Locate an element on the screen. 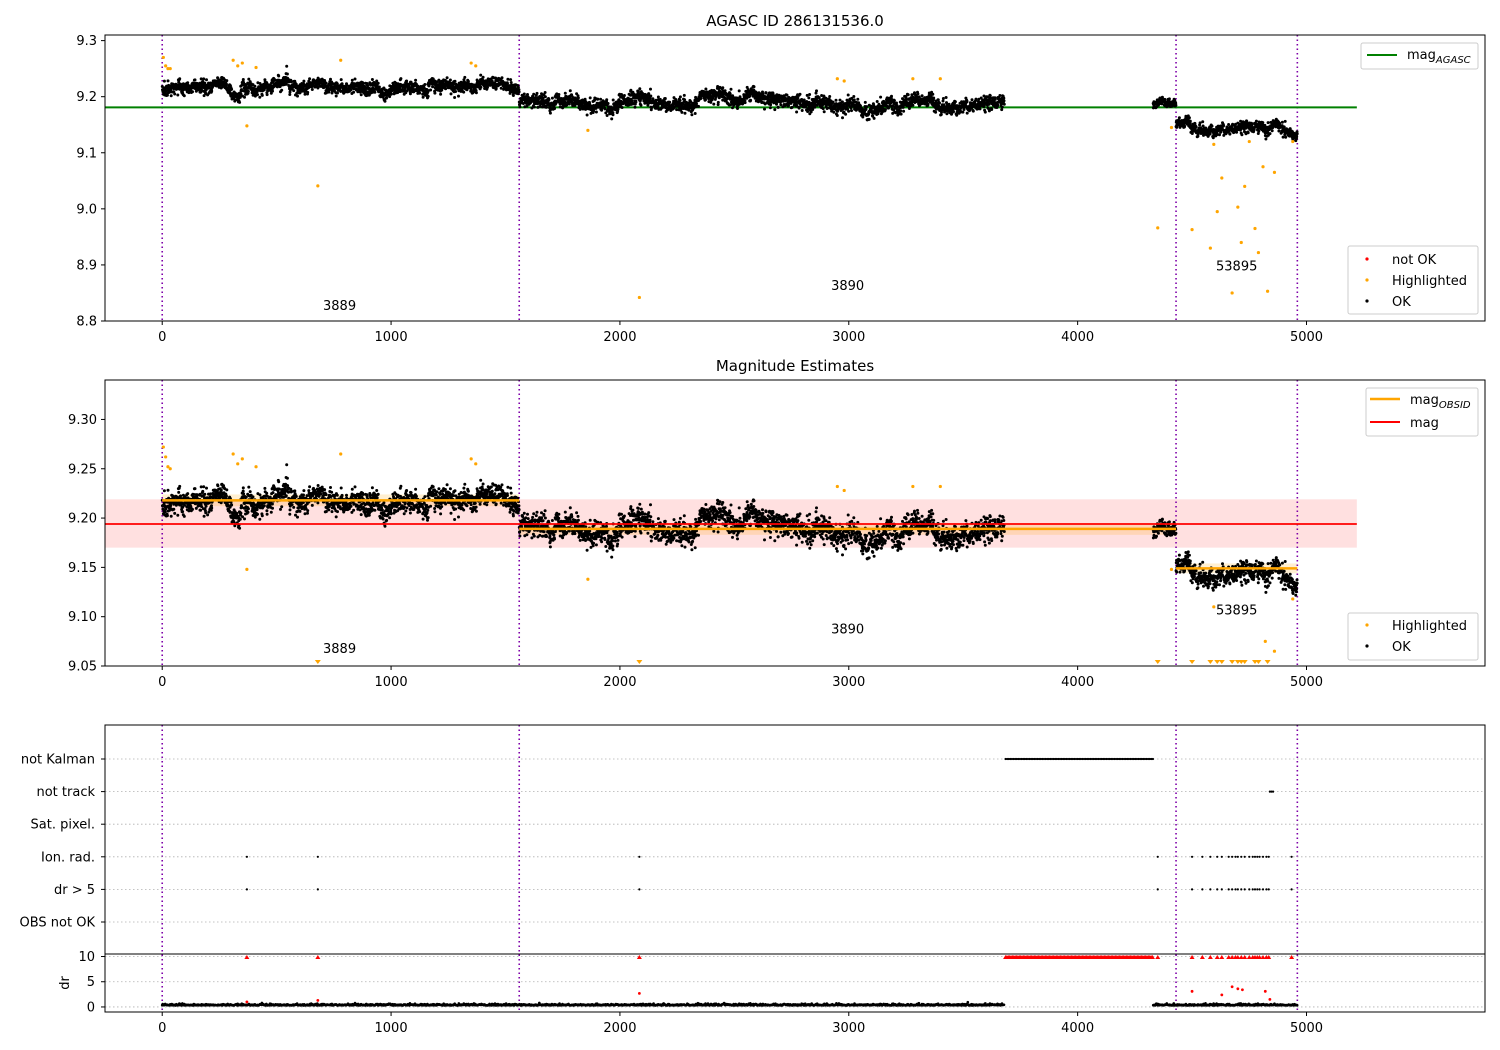 This screenshot has height=1050, width=1500. panel1-title: AGASC ID 286131536.0 is located at coordinates (795, 21).